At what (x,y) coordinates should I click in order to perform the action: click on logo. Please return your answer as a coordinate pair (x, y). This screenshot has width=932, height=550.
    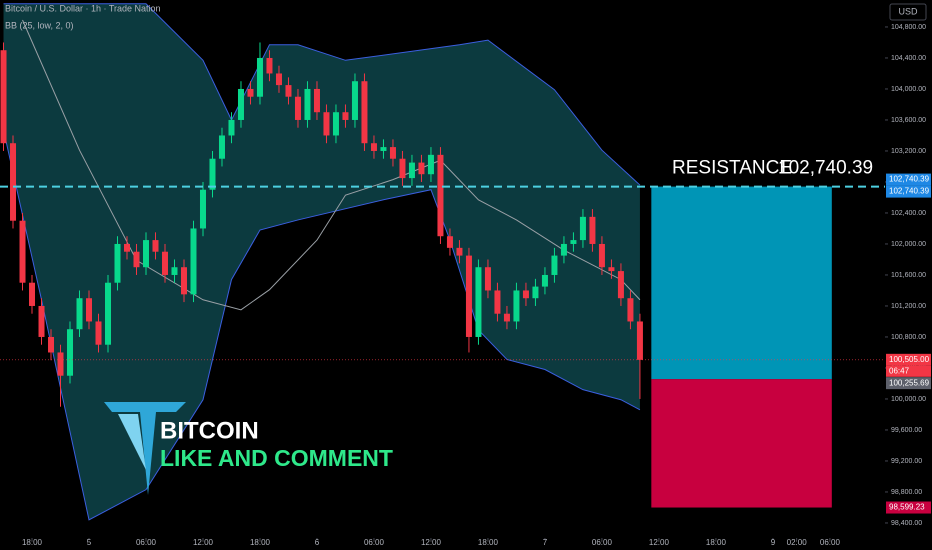
    Looking at the image, I should click on (145, 448).